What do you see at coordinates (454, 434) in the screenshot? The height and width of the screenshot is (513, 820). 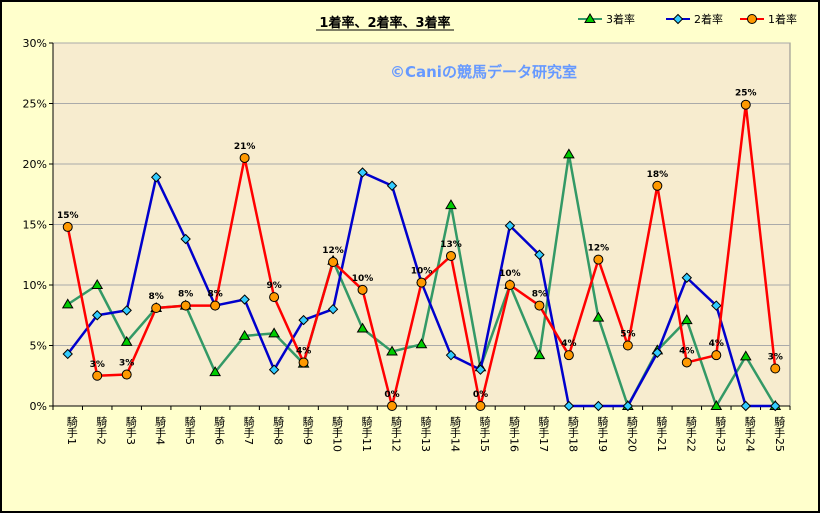 I see `x-tick-label: 騎手14` at bounding box center [454, 434].